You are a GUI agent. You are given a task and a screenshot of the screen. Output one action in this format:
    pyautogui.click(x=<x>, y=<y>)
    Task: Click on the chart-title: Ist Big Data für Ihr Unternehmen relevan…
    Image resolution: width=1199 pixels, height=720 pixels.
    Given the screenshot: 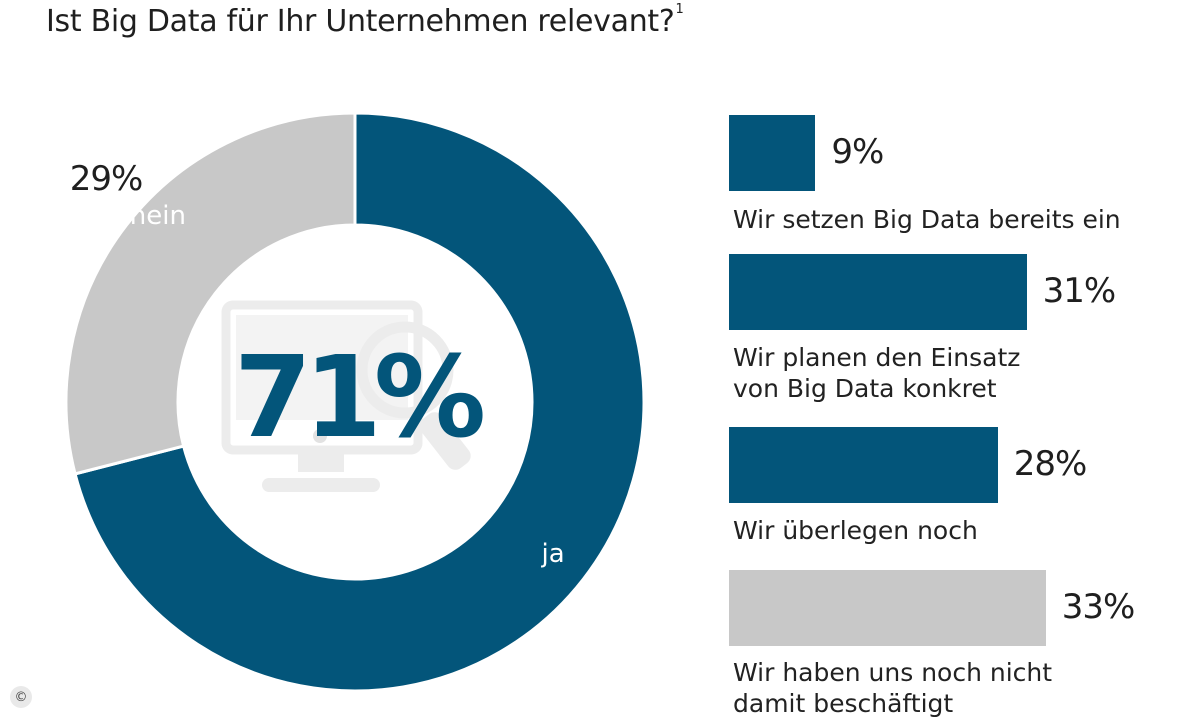 What is the action you would take?
    pyautogui.click(x=365, y=20)
    